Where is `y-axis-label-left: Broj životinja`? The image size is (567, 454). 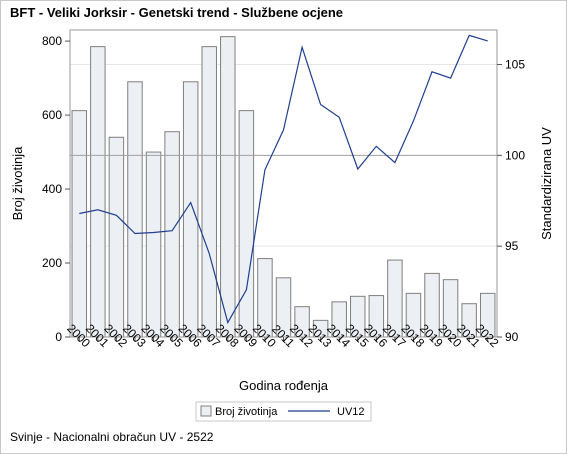 y-axis-label-left: Broj životinja is located at coordinates (17, 183).